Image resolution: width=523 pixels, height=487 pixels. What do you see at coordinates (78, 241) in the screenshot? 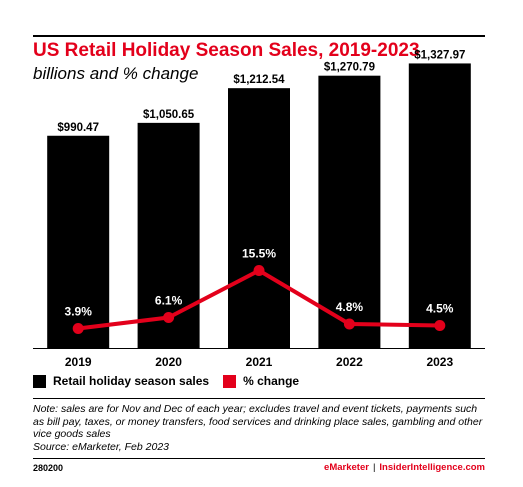
I see `bar-2019` at bounding box center [78, 241].